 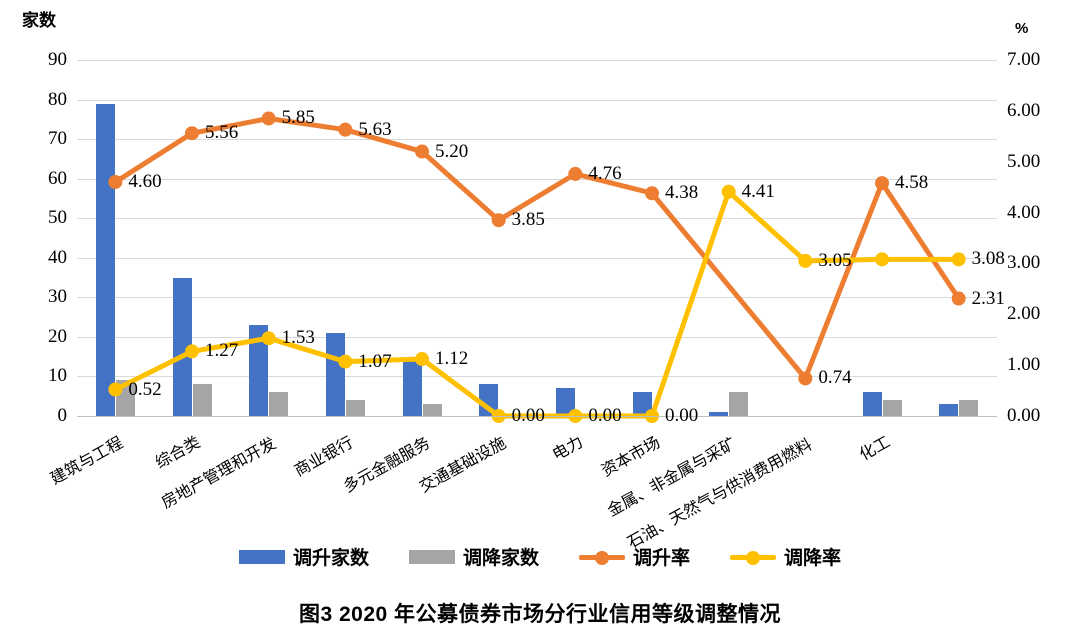 What do you see at coordinates (62, 415) in the screenshot?
I see `left-axis-tick: 0` at bounding box center [62, 415].